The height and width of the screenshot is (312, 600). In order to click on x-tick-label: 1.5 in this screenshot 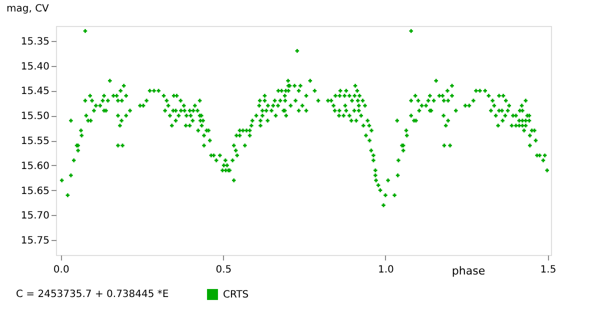, I will do `click(548, 270)`.